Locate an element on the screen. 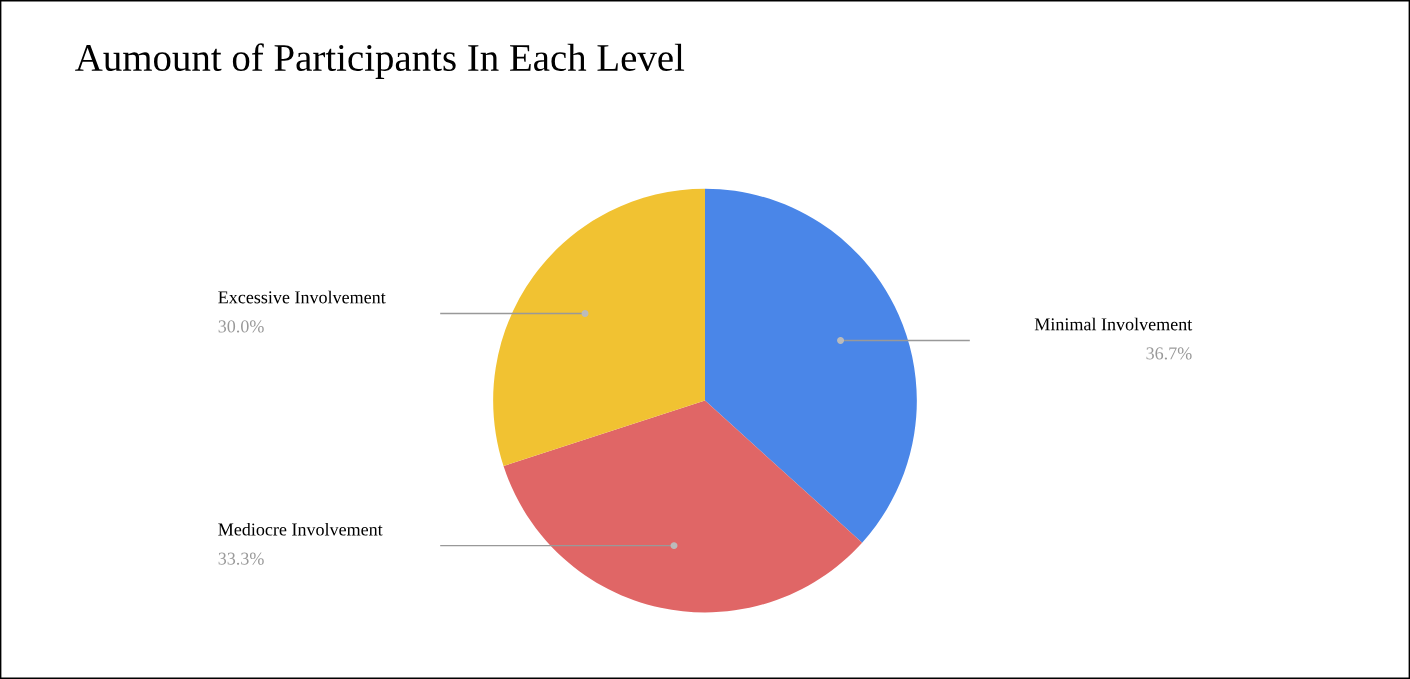 The height and width of the screenshot is (679, 1410). slice-label: Minimal Involvement is located at coordinates (1113, 324).